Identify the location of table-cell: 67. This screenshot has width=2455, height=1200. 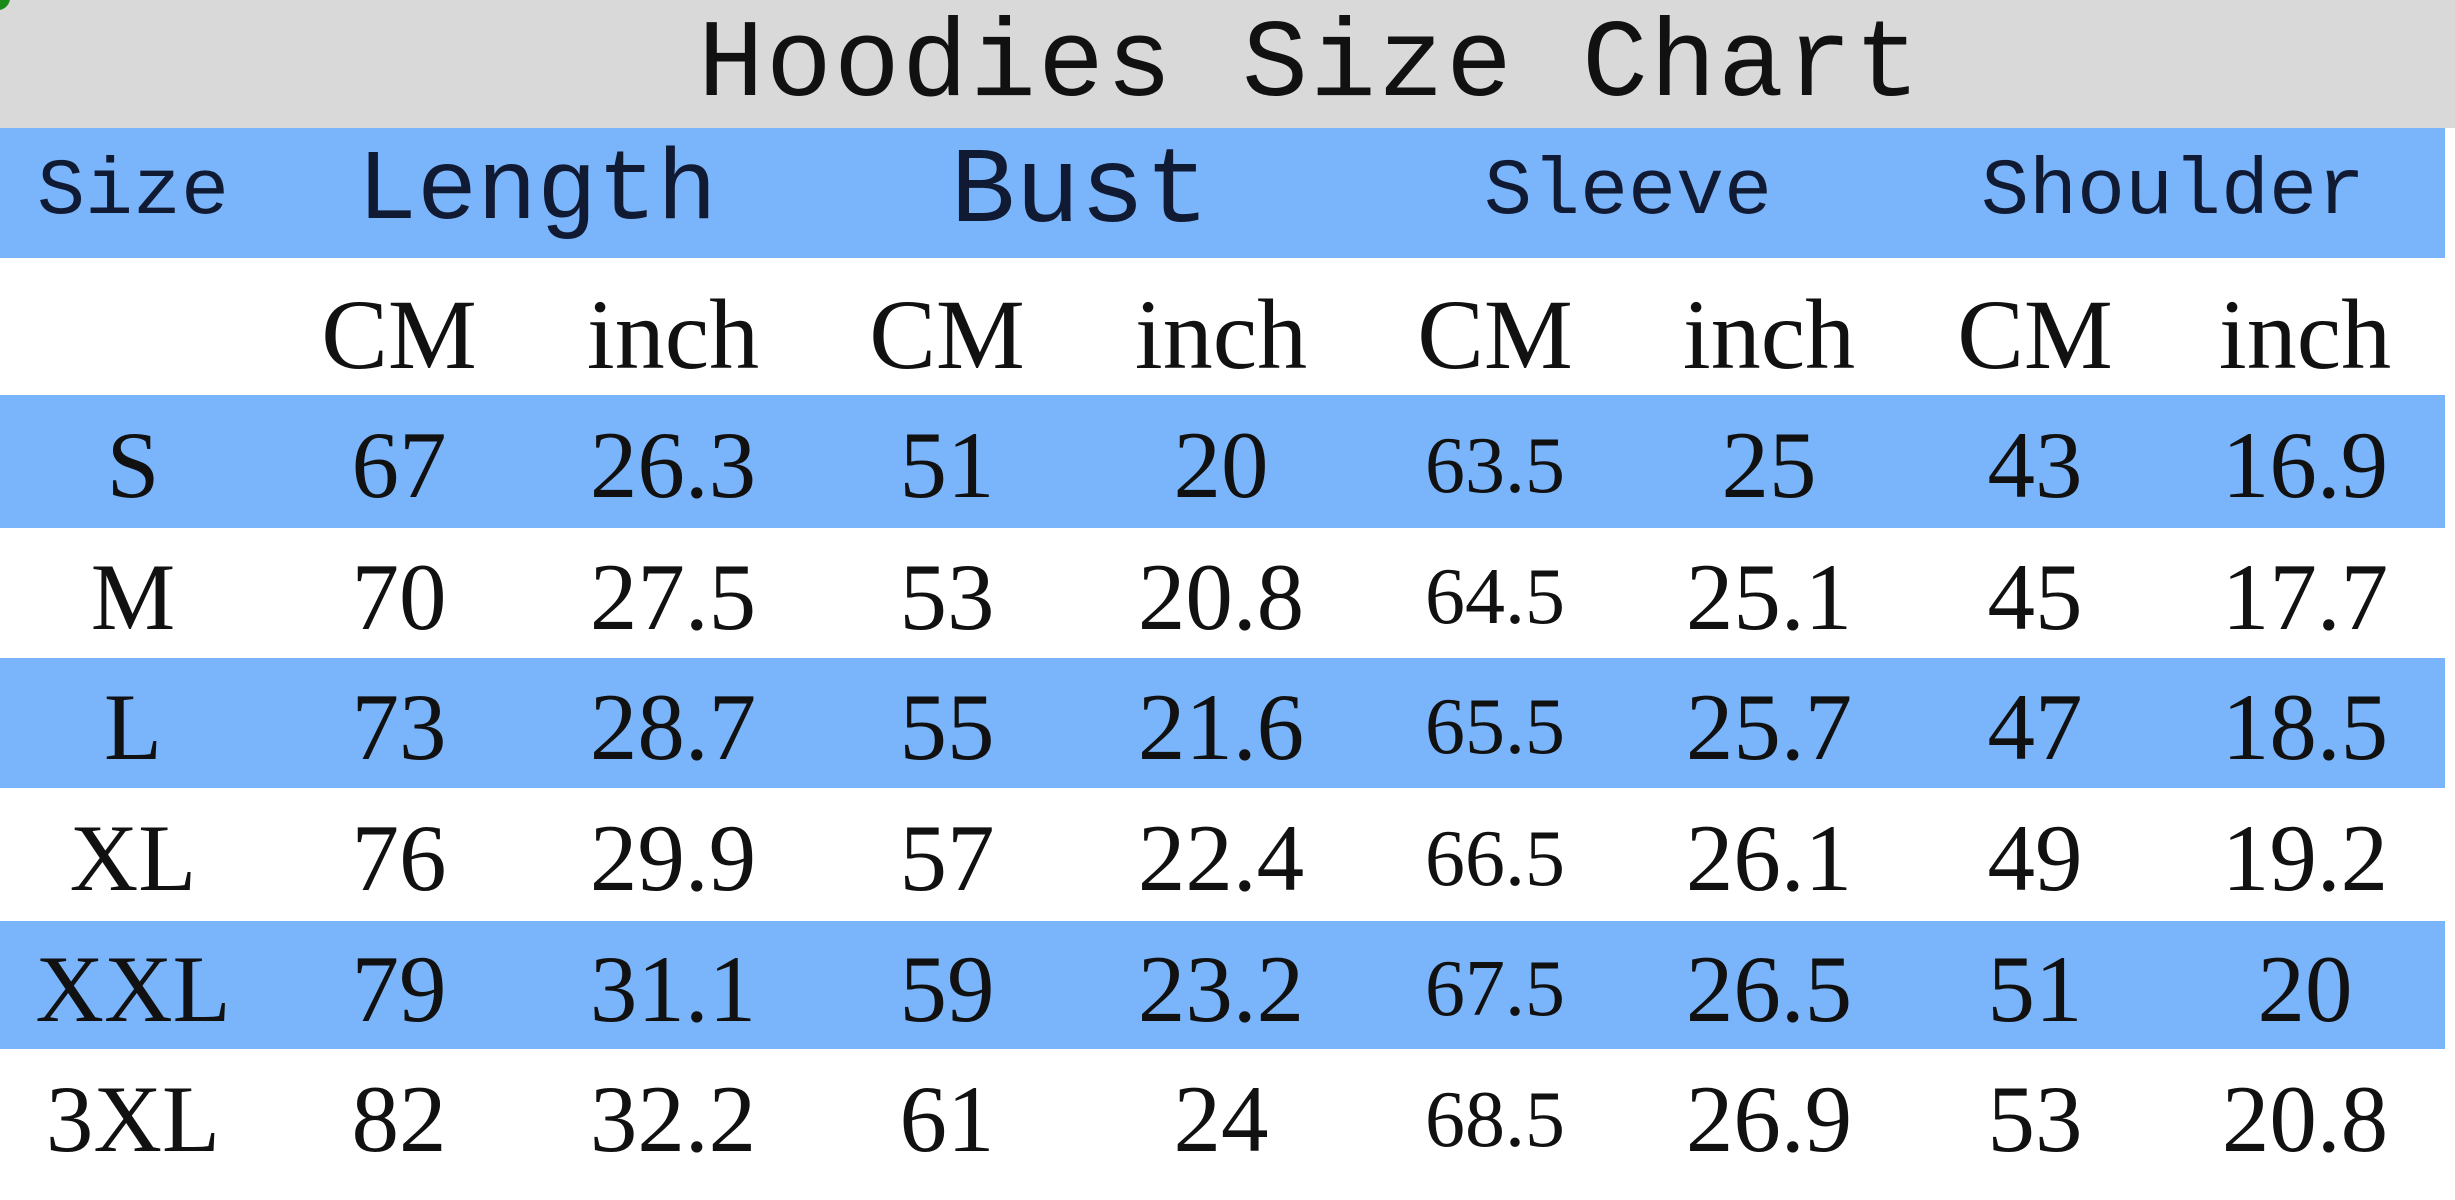
(399, 465).